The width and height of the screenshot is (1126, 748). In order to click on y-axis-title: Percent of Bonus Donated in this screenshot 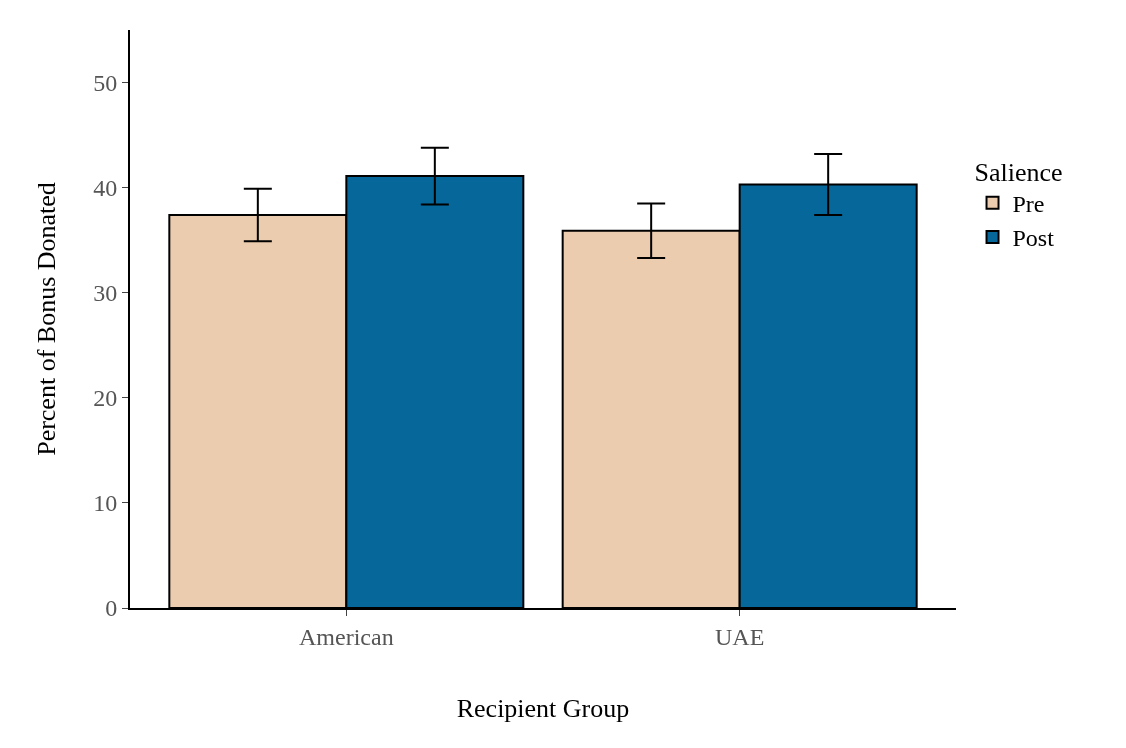, I will do `click(47, 319)`.